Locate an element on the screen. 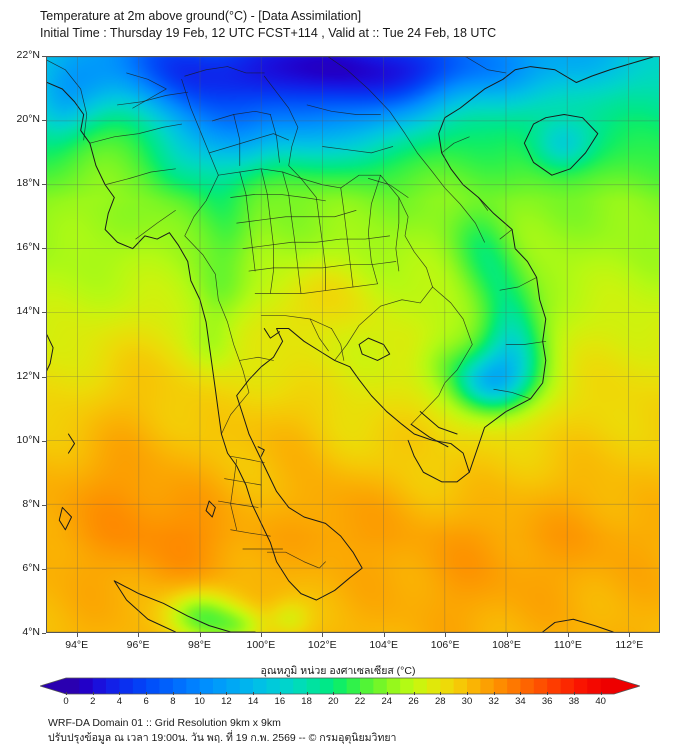  colorbar-gradient is located at coordinates (340, 686).